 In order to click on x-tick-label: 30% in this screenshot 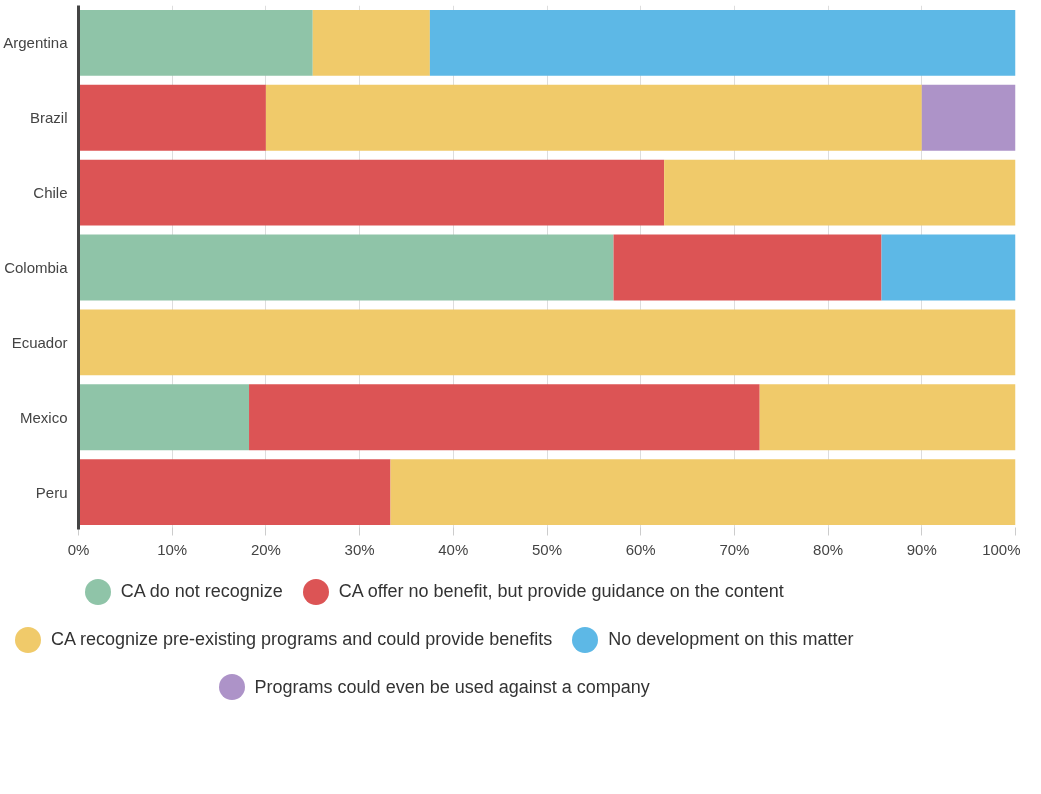, I will do `click(359, 549)`.